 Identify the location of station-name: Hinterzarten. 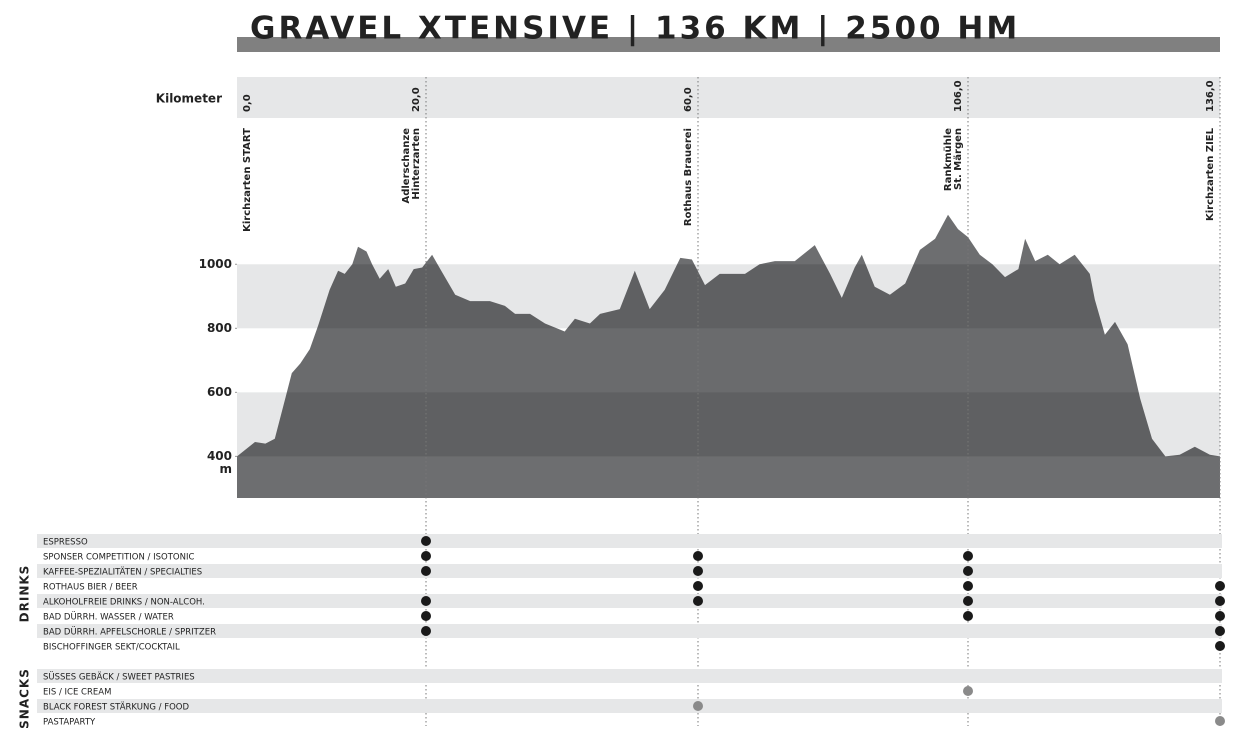
(416, 164).